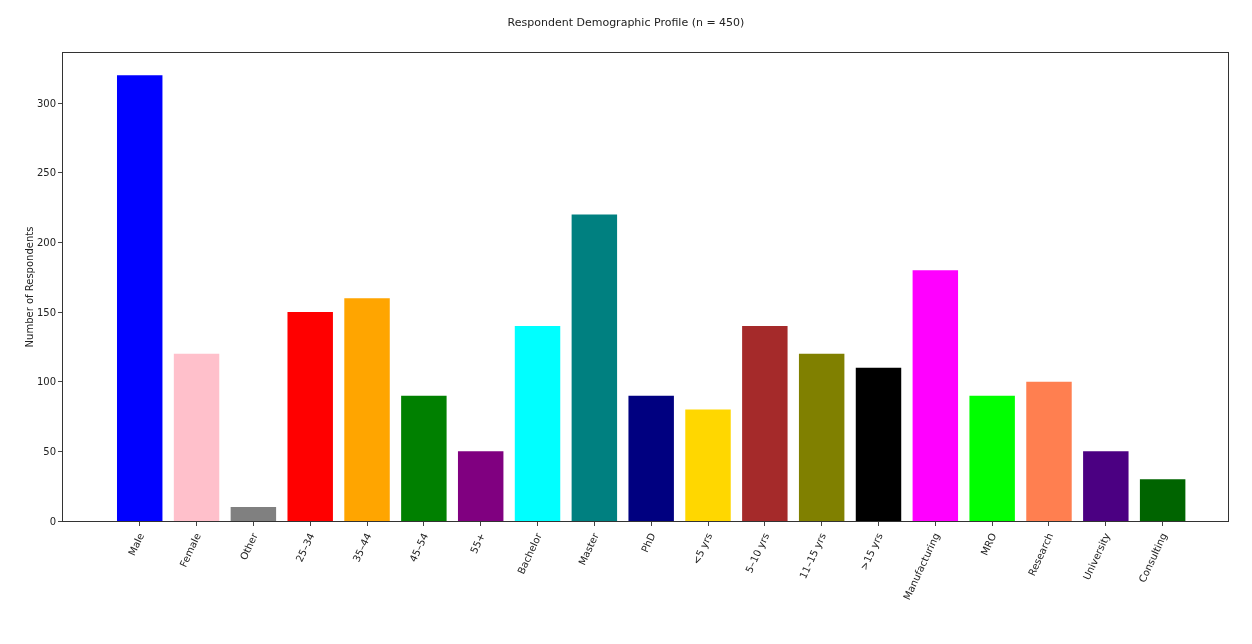 The image size is (1252, 644). What do you see at coordinates (46, 242) in the screenshot?
I see `y-tick-label: 200` at bounding box center [46, 242].